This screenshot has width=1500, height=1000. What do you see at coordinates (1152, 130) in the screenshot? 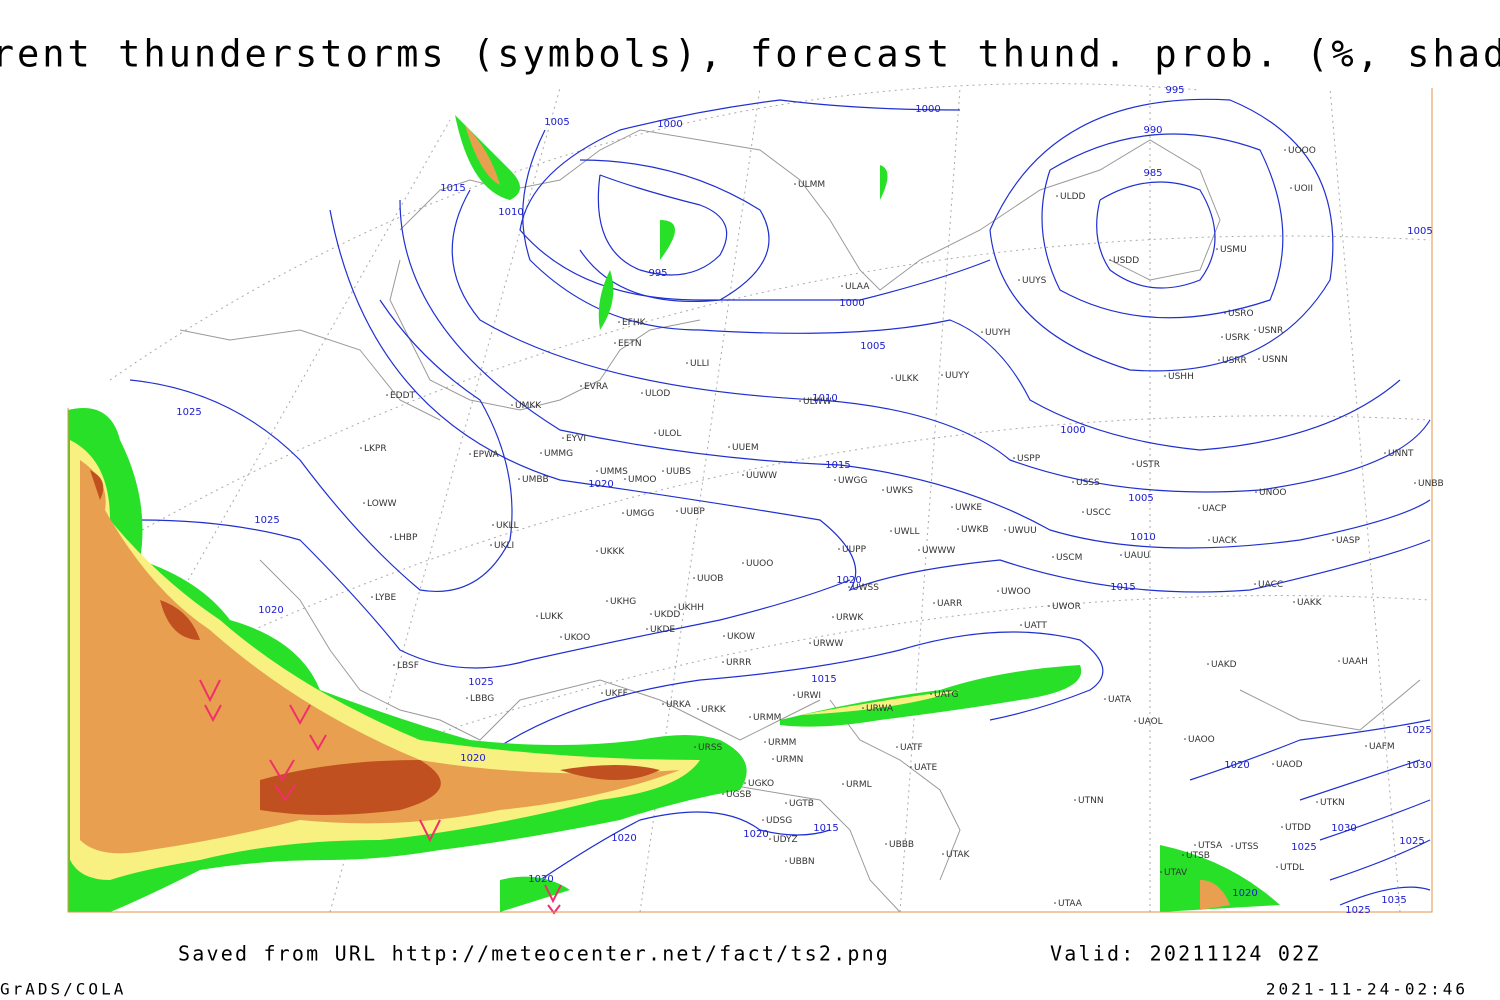
I see `isobar-label: 990` at bounding box center [1152, 130].